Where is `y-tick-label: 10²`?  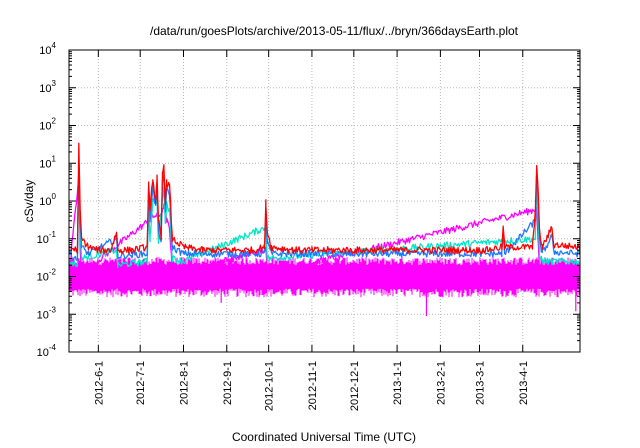 y-tick-label: 10² is located at coordinates (47, 125).